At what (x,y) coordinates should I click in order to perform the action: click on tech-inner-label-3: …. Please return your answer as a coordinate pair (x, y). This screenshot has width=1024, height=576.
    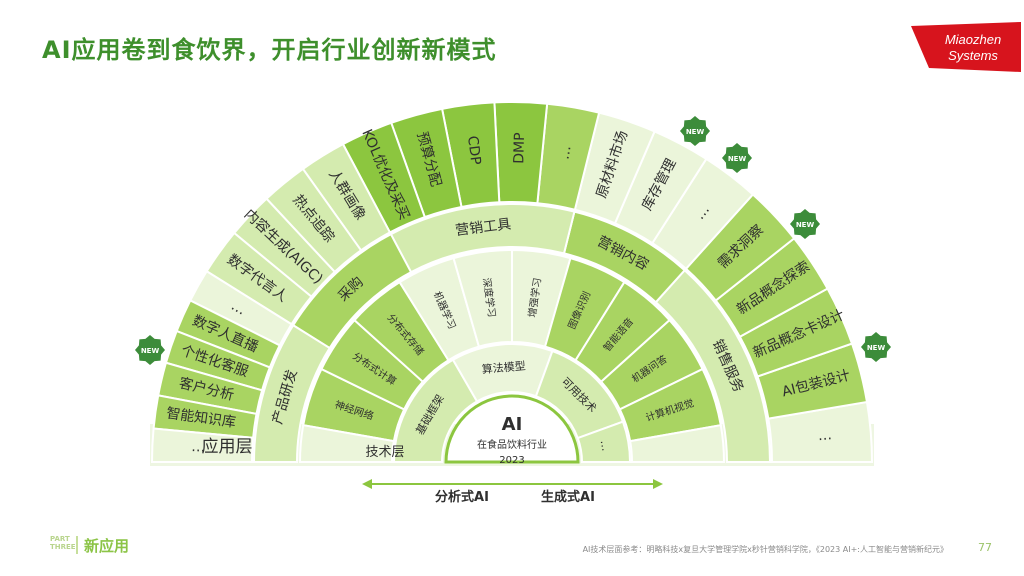
    Looking at the image, I should click on (605, 445).